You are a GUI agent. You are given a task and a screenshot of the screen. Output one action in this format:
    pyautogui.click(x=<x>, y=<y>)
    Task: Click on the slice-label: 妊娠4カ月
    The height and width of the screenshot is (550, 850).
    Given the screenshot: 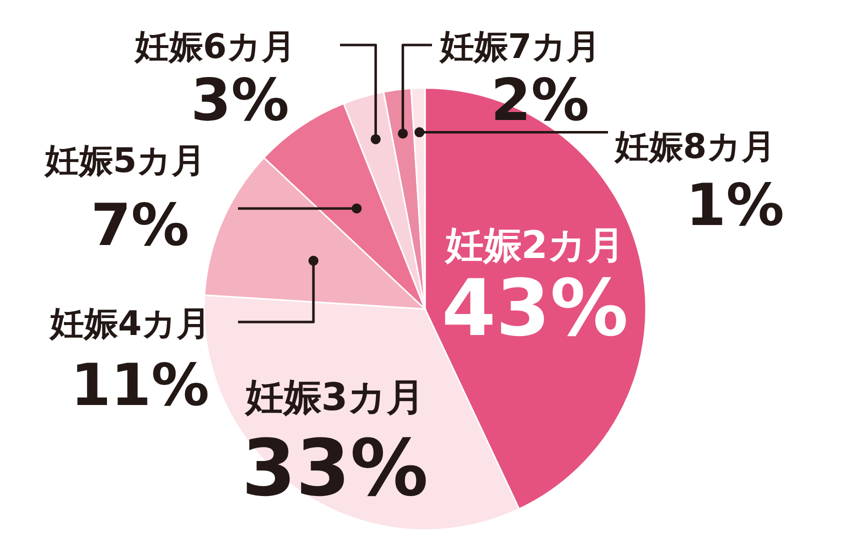 What is the action you would take?
    pyautogui.click(x=130, y=324)
    